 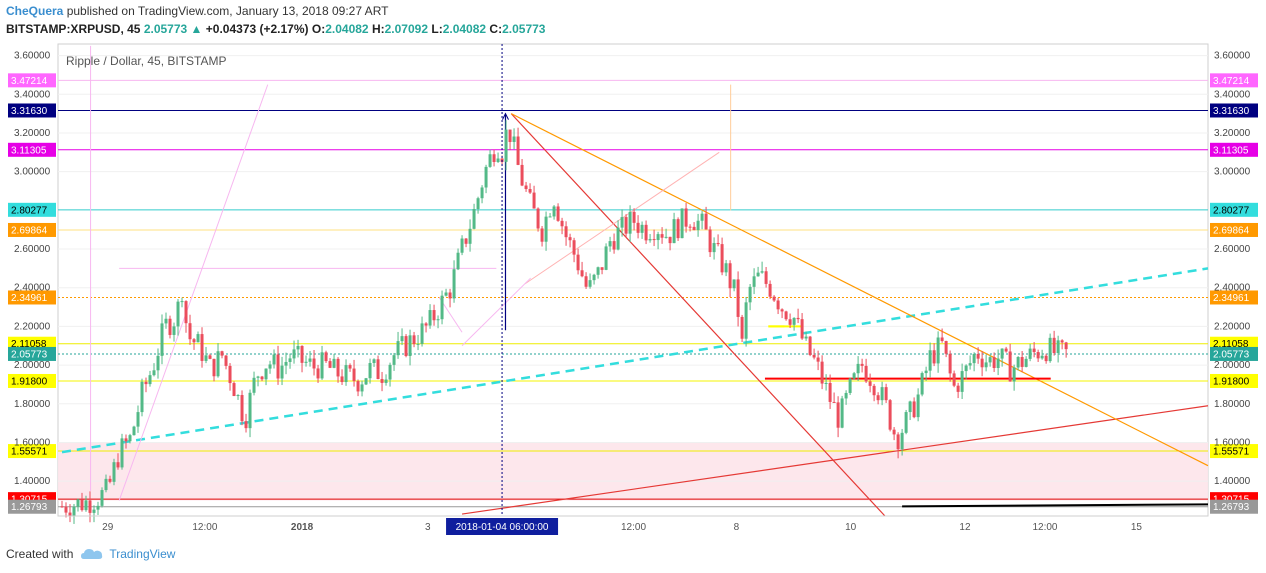 What do you see at coordinates (437, 29) in the screenshot?
I see `low-label: L:` at bounding box center [437, 29].